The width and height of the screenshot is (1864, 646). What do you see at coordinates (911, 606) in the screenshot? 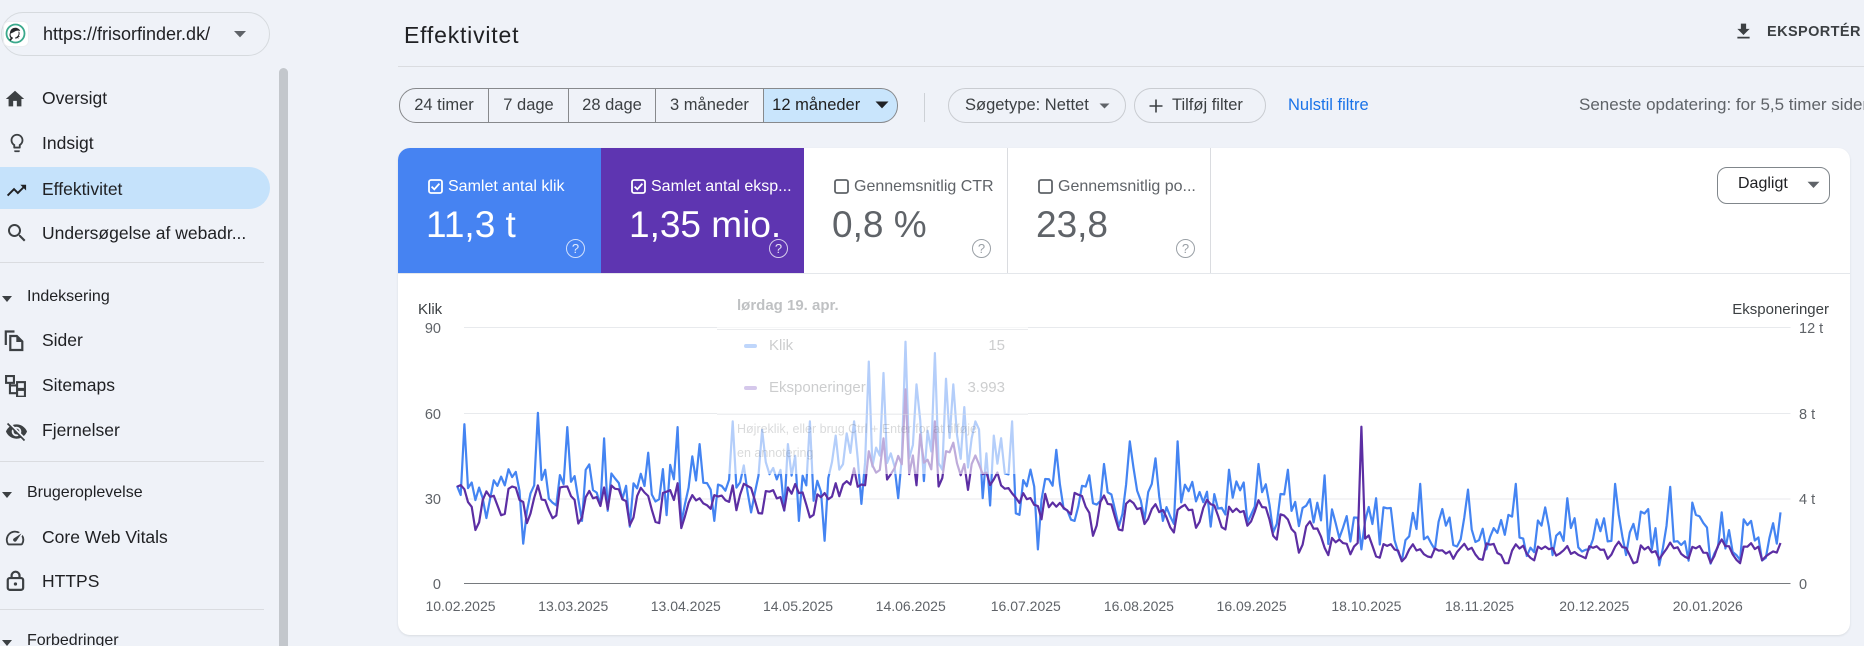
I see `svg-text: 14.06.2025` at bounding box center [911, 606].